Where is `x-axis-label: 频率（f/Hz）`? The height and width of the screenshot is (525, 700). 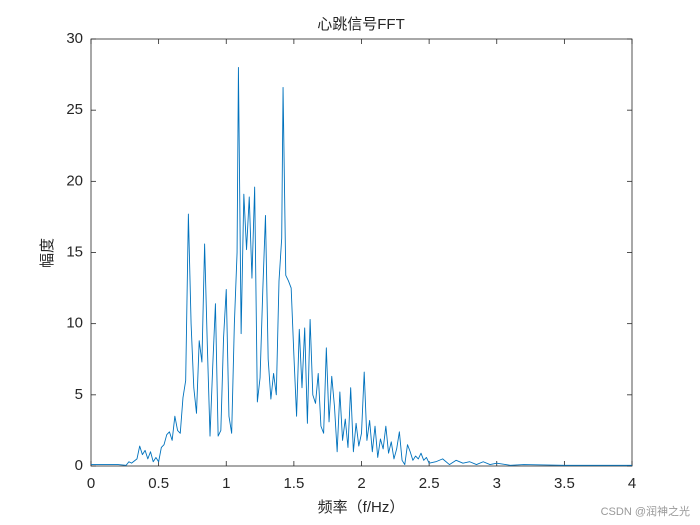 x-axis-label: 频率（f/Hz） is located at coordinates (361, 507).